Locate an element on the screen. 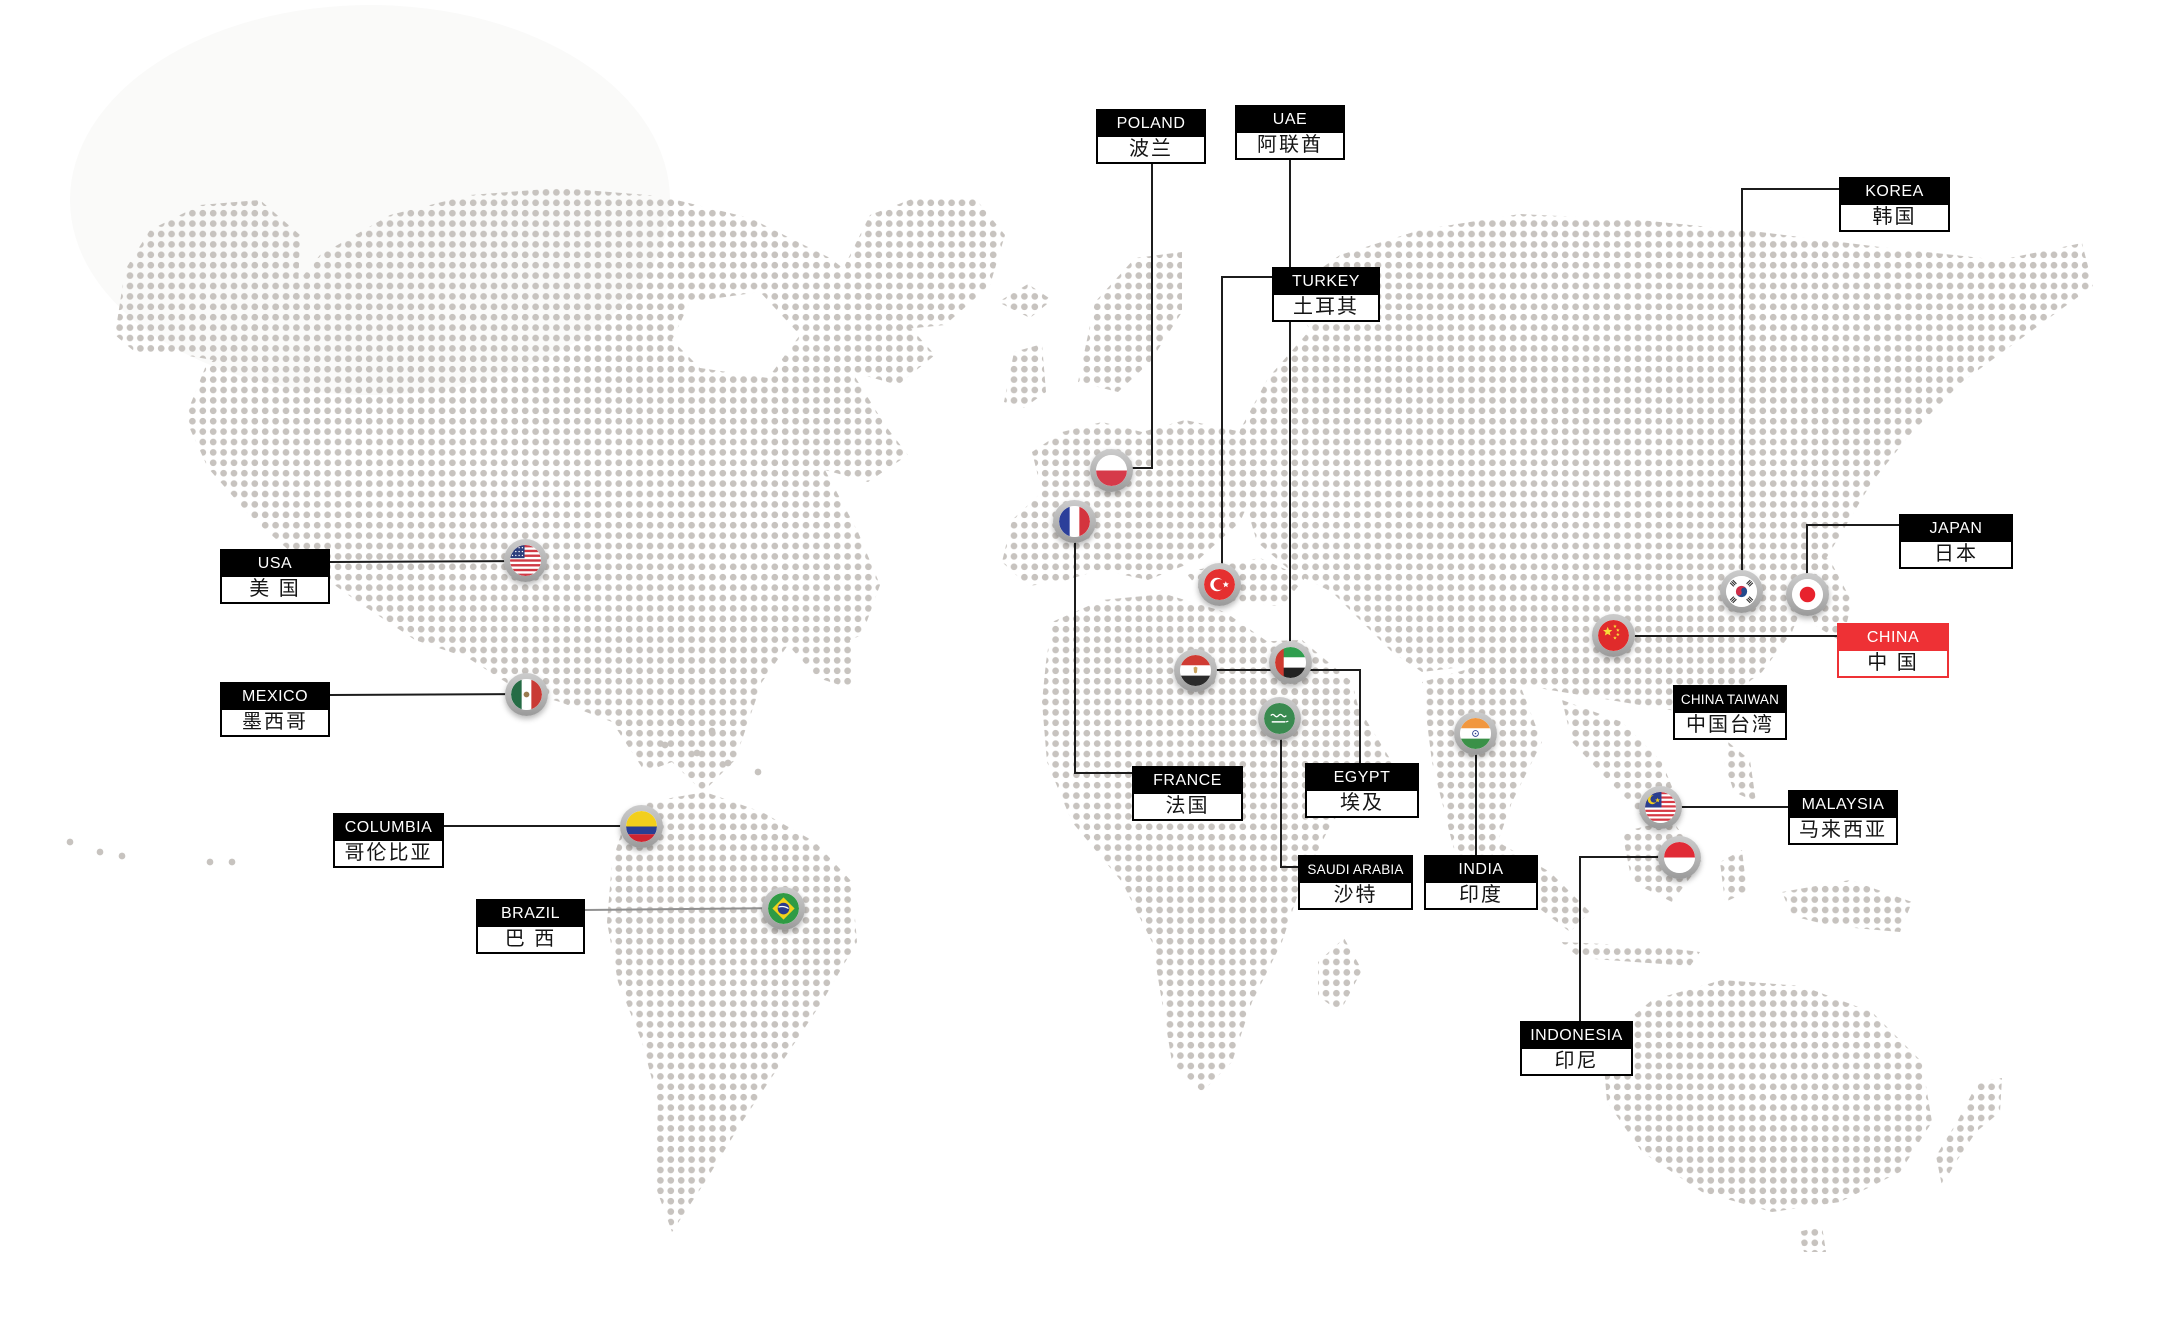 This screenshot has width=2157, height=1328. connector-saudi-arabia is located at coordinates (1289, 793).